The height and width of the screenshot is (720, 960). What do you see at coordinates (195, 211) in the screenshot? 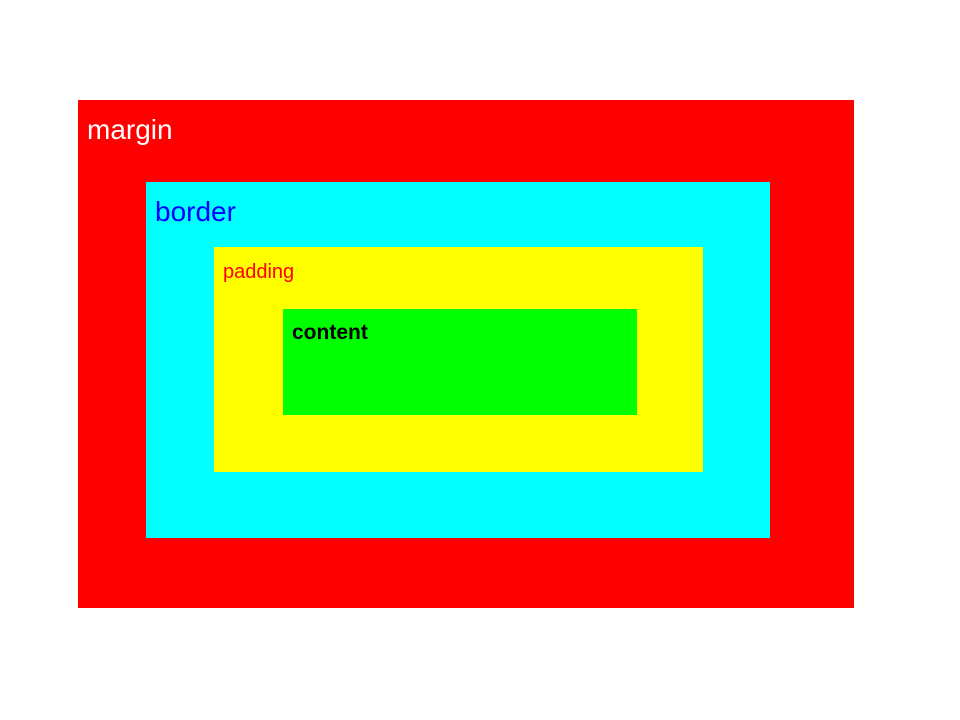
I see `border-label: border` at bounding box center [195, 211].